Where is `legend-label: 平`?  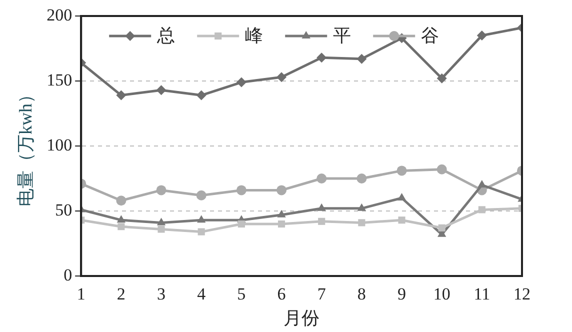 legend-label: 平 is located at coordinates (342, 36).